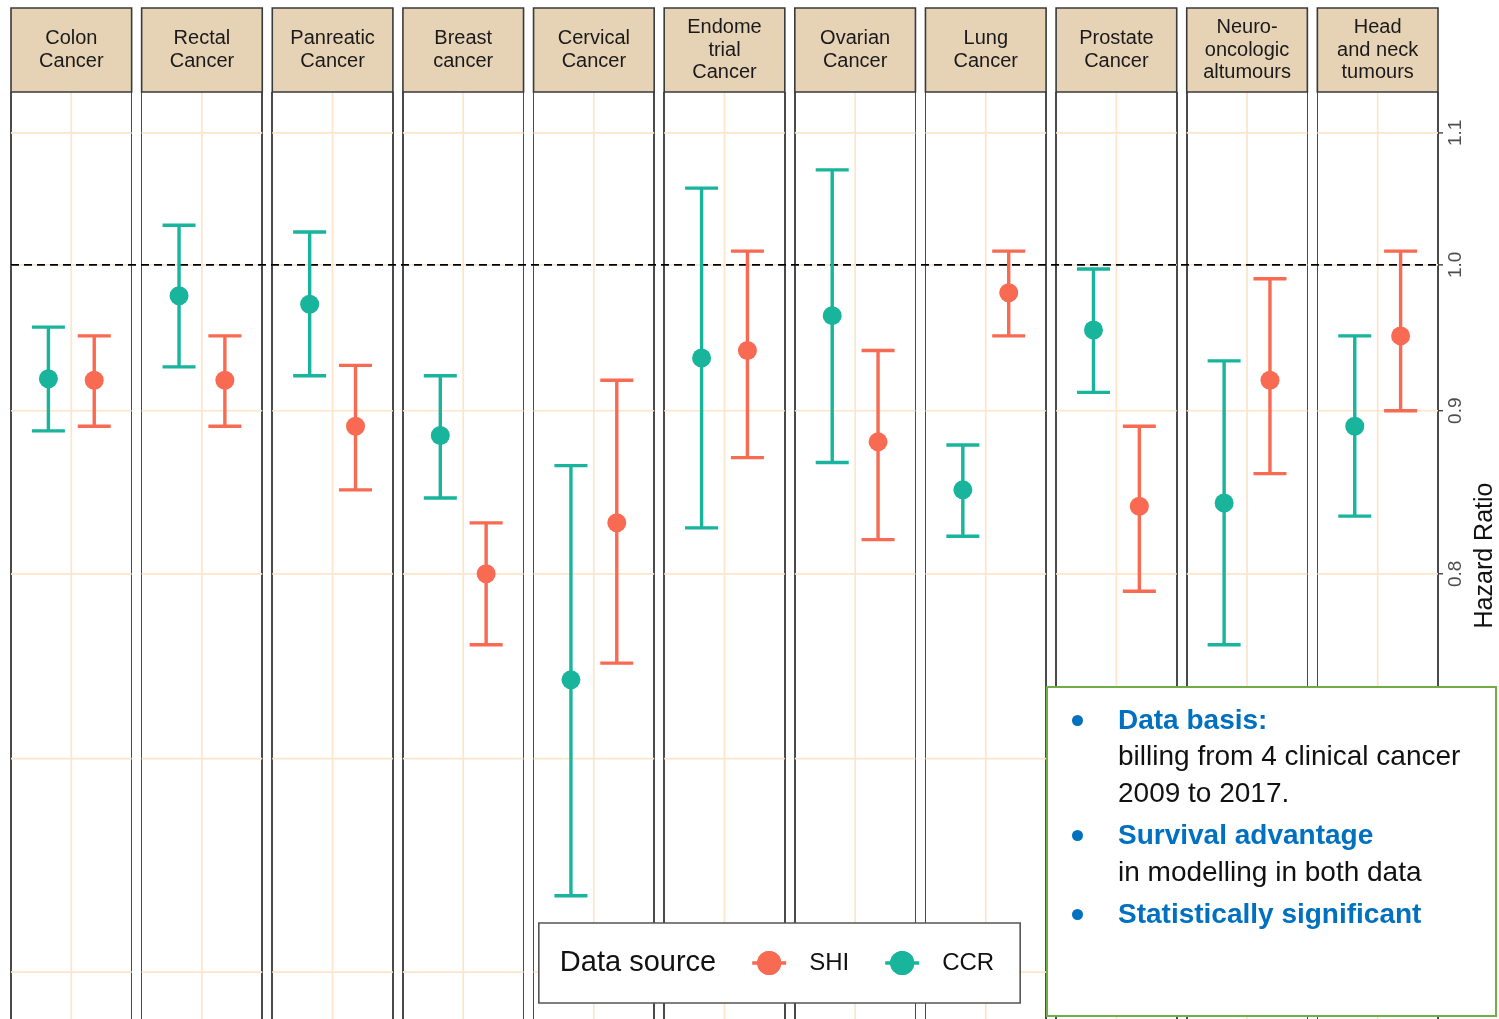 This screenshot has height=1019, width=1499. Describe the element at coordinates (855, 48) in the screenshot. I see `x-tick-label: Ovarian Cancer` at that location.